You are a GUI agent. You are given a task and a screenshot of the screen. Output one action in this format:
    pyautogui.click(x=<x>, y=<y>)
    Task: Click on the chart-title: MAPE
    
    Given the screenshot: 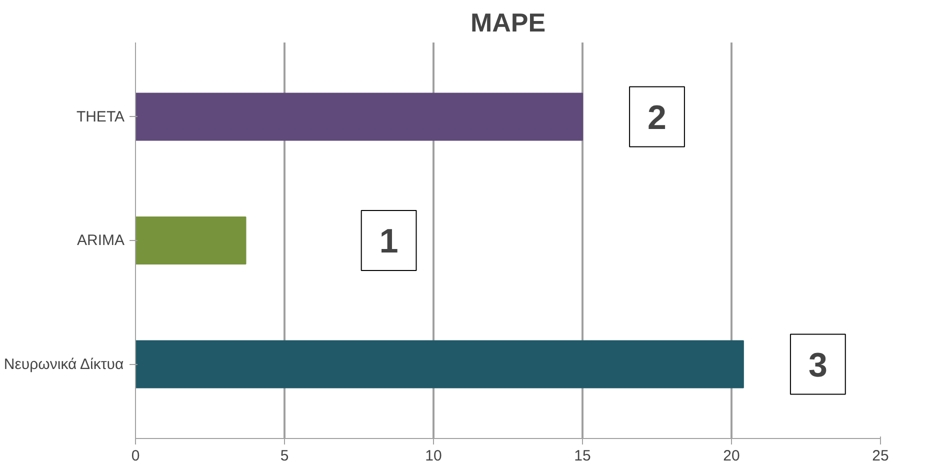 What is the action you would take?
    pyautogui.click(x=508, y=23)
    